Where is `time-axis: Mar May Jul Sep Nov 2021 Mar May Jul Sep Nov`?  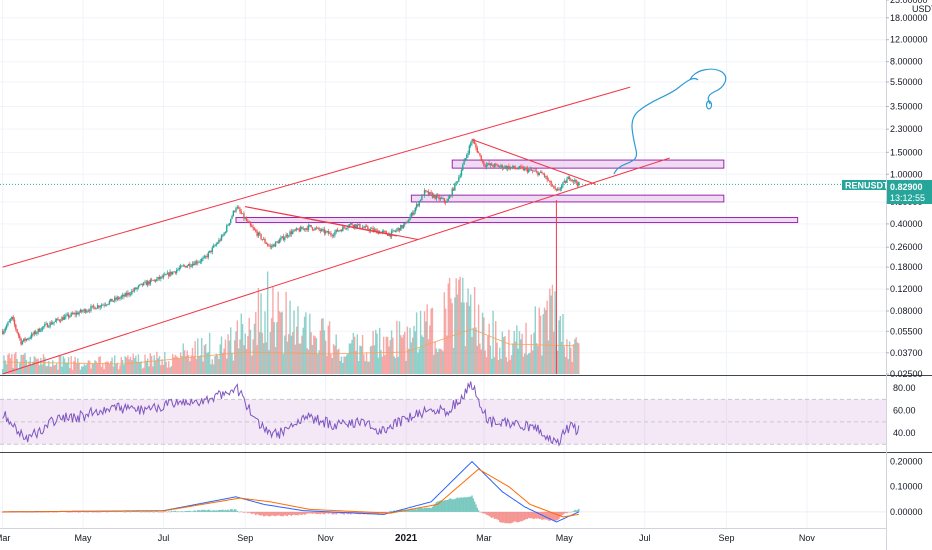 time-axis: Mar May Jul Sep Nov 2021 Mar May Jul Sep Nov is located at coordinates (407, 538).